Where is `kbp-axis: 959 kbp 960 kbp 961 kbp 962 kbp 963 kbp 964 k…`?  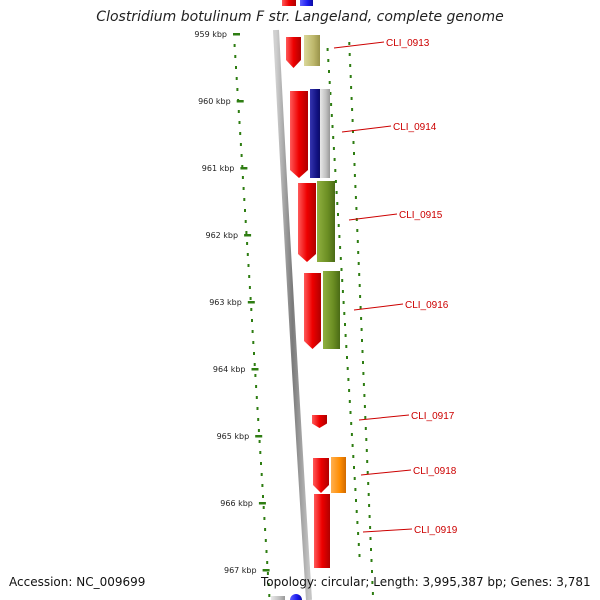
kbp-axis: 959 kbp 960 kbp 961 kbp 962 kbp 963 kbp 964 k… is located at coordinates (232, 302).